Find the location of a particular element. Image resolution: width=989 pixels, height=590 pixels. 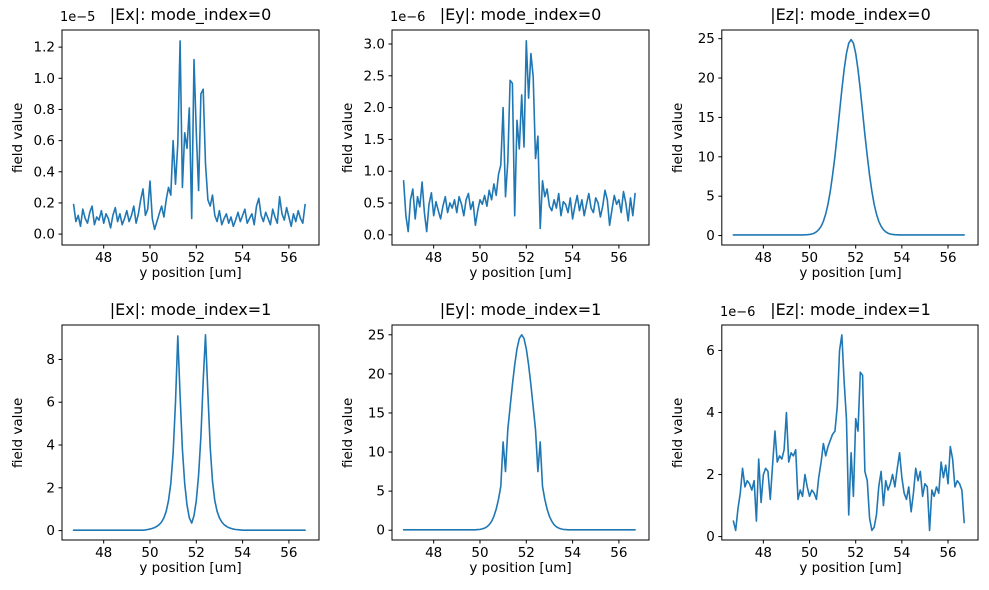

ez-mode1-line-chart: 48 50 52 54 56 0 2 4 6 is located at coordinates (842, 442).